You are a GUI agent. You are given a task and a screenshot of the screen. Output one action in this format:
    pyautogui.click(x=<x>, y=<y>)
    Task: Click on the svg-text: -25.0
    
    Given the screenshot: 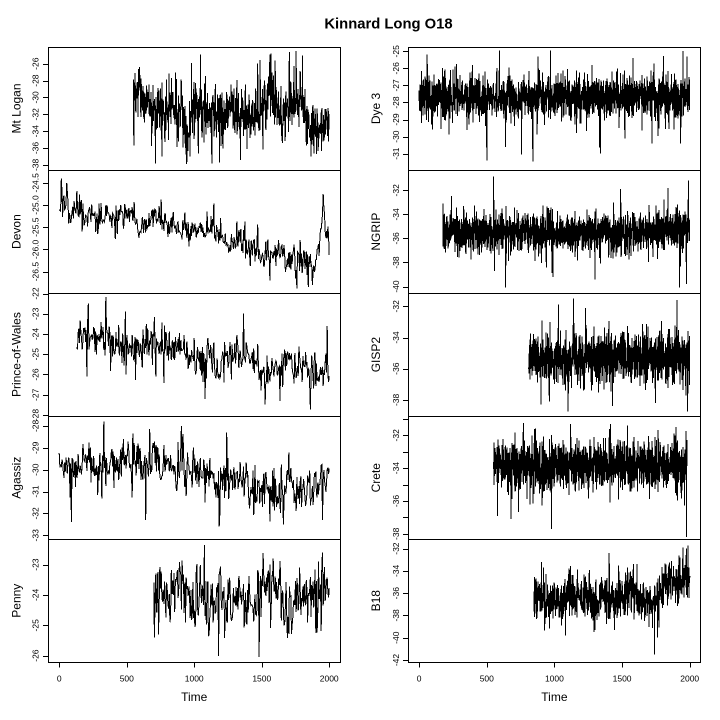 What is the action you would take?
    pyautogui.click(x=36, y=205)
    